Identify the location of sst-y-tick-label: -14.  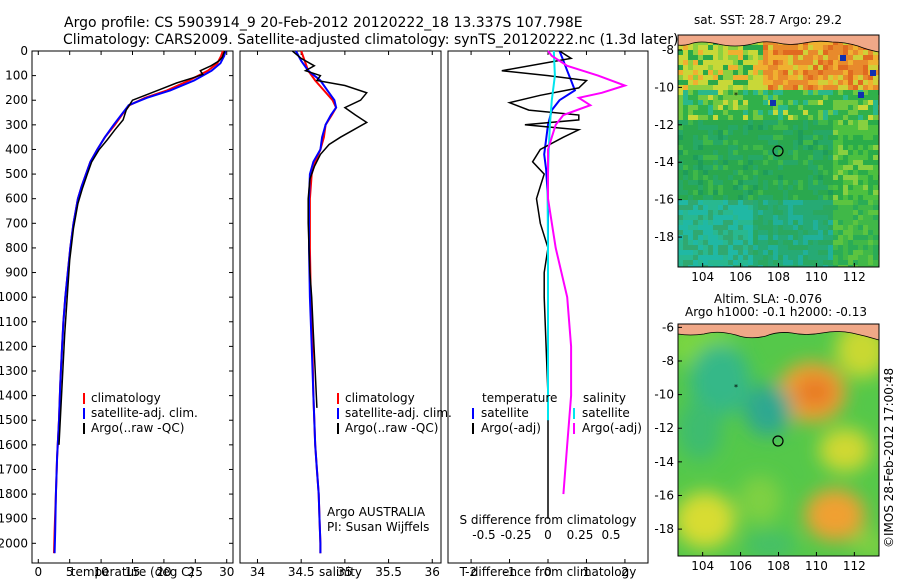
(664, 162).